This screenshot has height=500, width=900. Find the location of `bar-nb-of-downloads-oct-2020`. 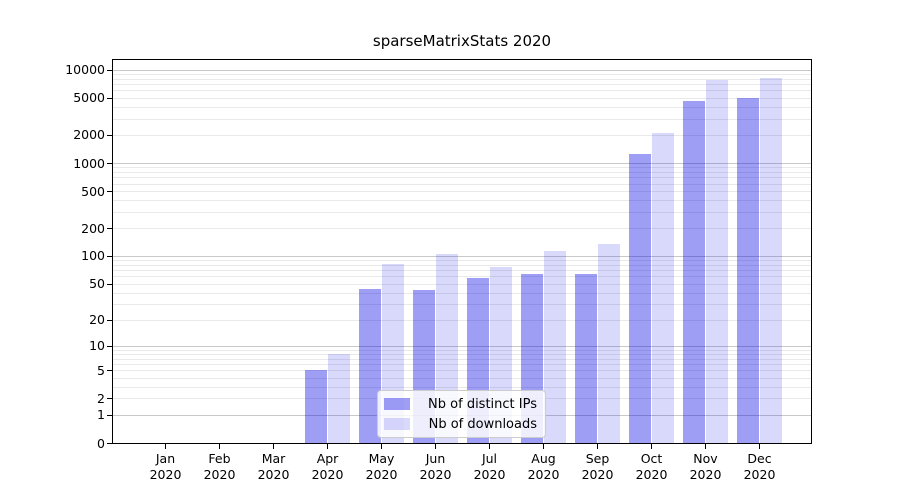

bar-nb-of-downloads-oct-2020 is located at coordinates (663, 288).